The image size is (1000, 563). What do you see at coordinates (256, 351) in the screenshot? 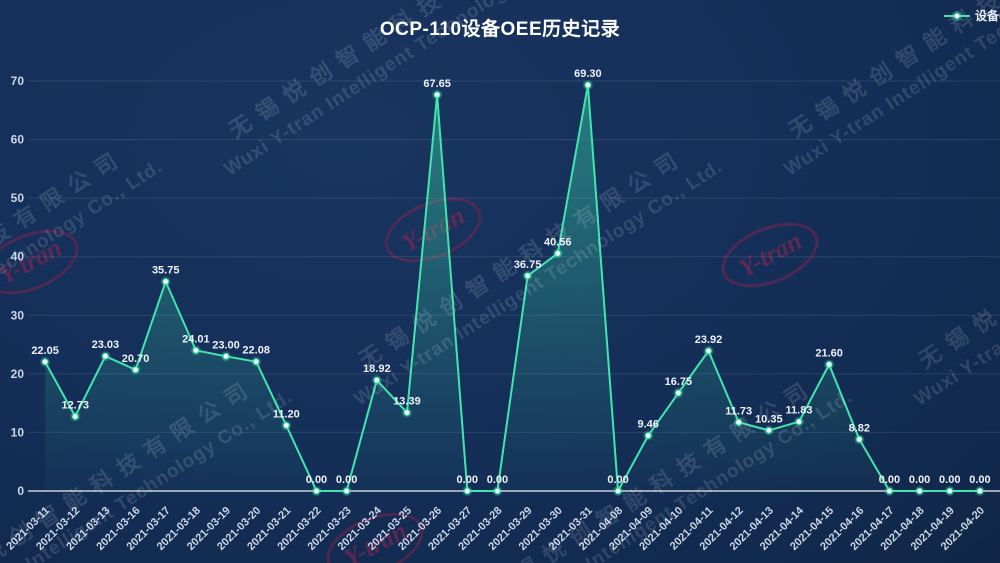
I see `data-label: 22.08` at bounding box center [256, 351].